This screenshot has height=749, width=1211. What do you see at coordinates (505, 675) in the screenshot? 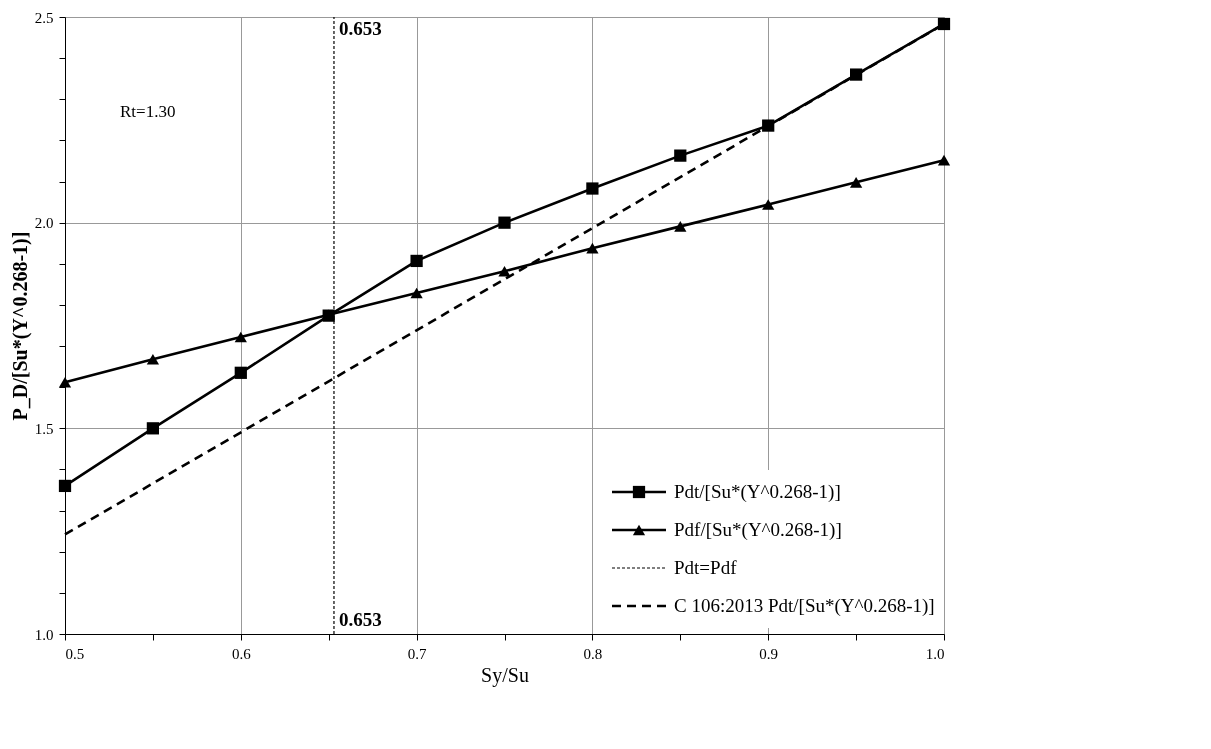
I see `x-axis-title: Sy/Su` at bounding box center [505, 675].